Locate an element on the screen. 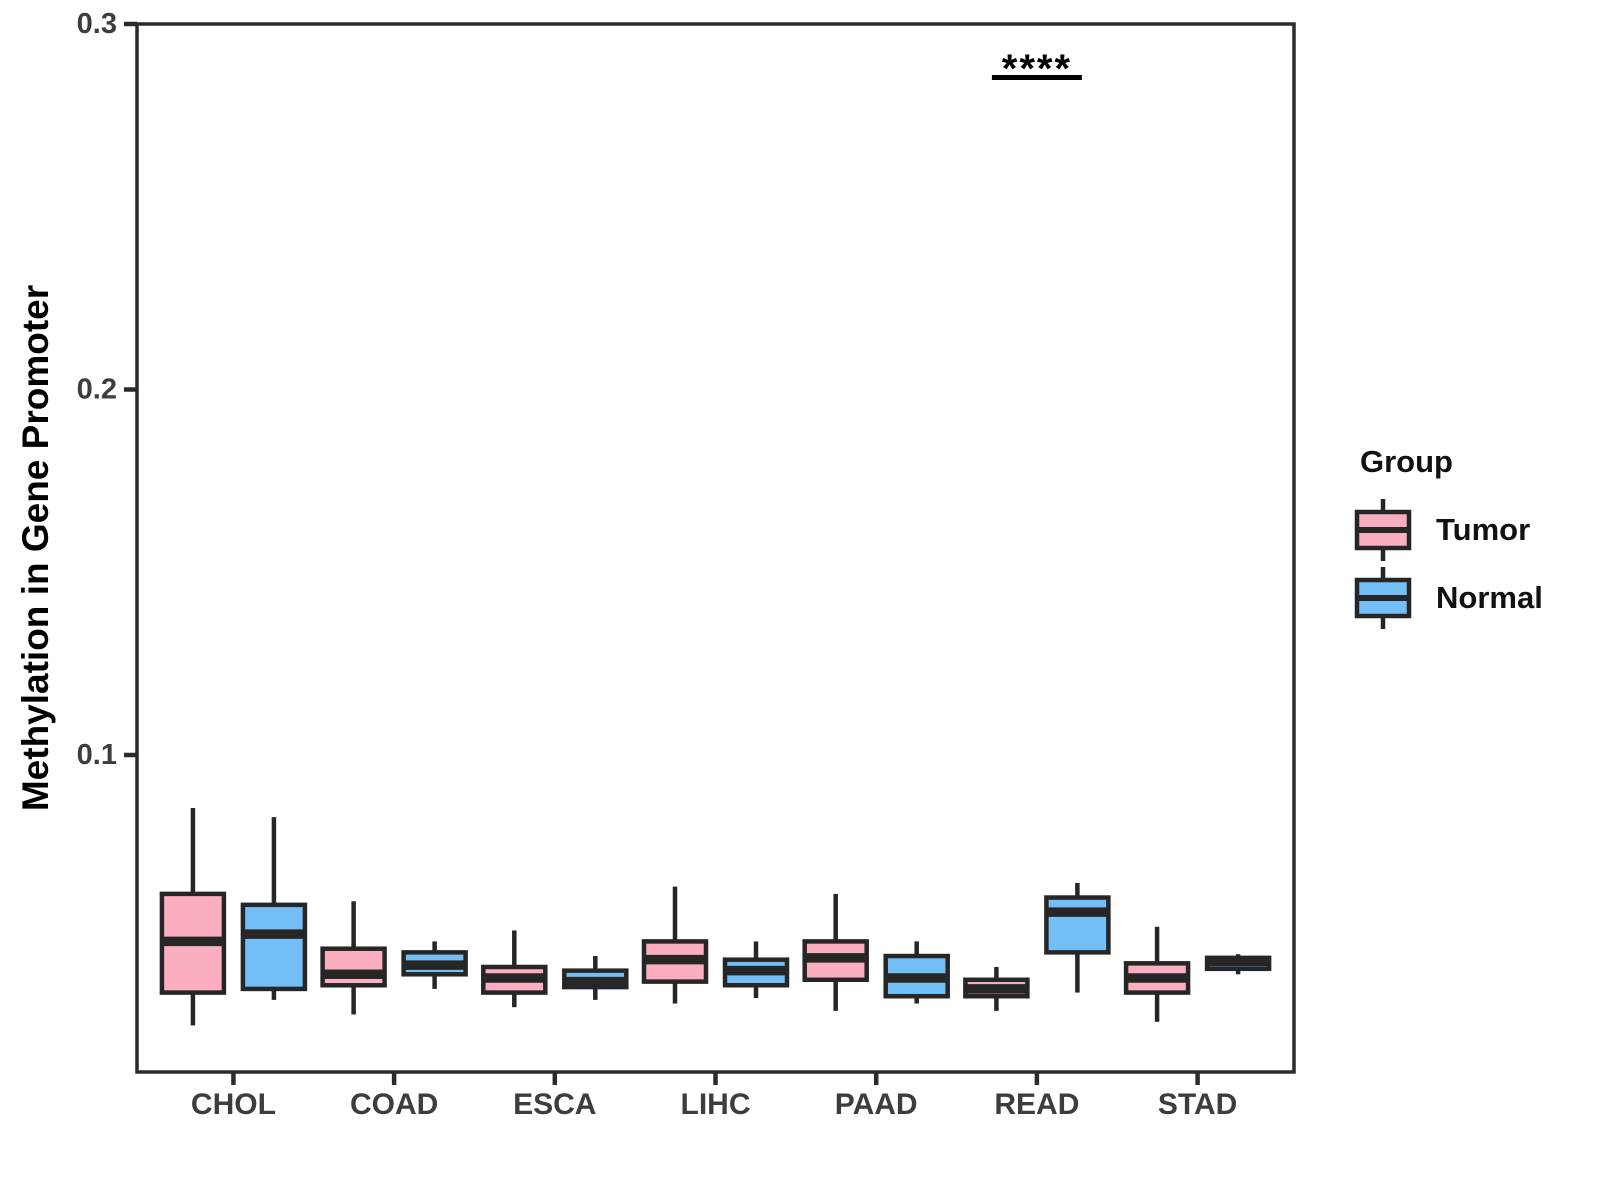  y-axis-title: Methylation in Gene Promoter is located at coordinates (35, 548).